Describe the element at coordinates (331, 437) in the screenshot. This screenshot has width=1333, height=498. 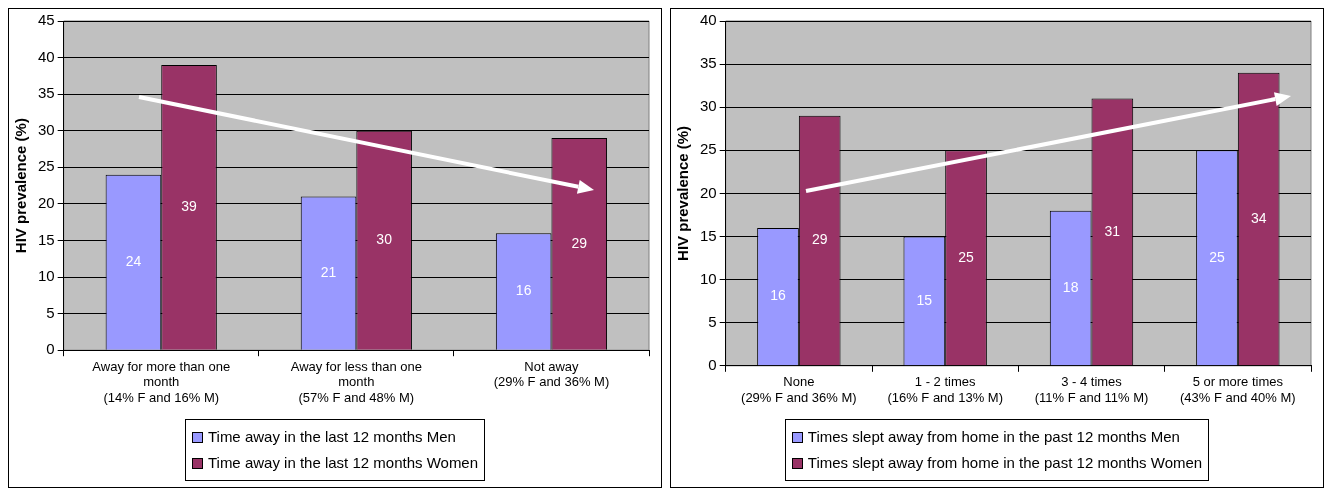
I see `legend-label: Time away in the last 12 months Men` at that location.